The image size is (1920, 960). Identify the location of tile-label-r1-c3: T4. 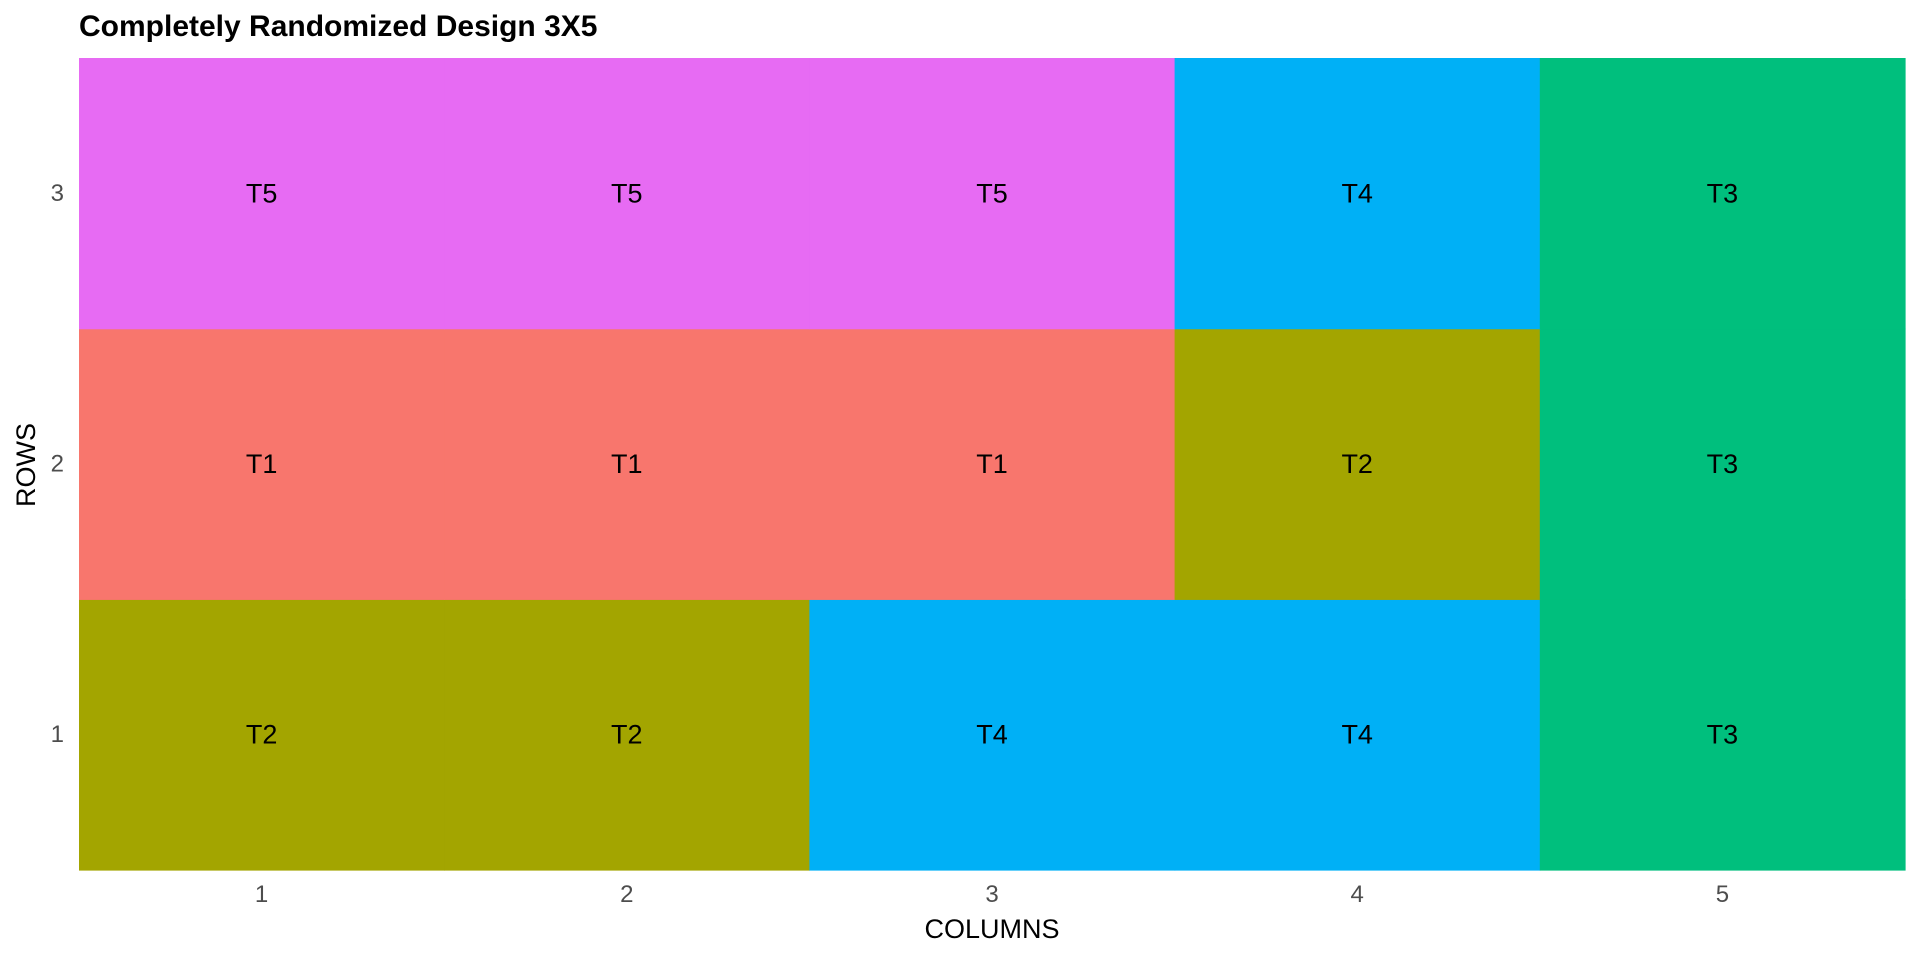
(992, 735).